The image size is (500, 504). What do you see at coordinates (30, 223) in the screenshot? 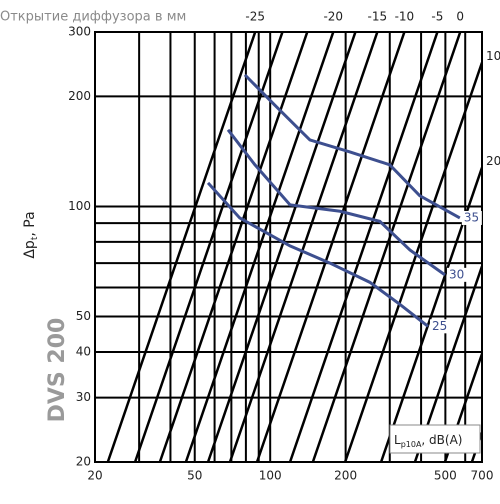
I see `y-label-unit: , Pa` at bounding box center [30, 223].